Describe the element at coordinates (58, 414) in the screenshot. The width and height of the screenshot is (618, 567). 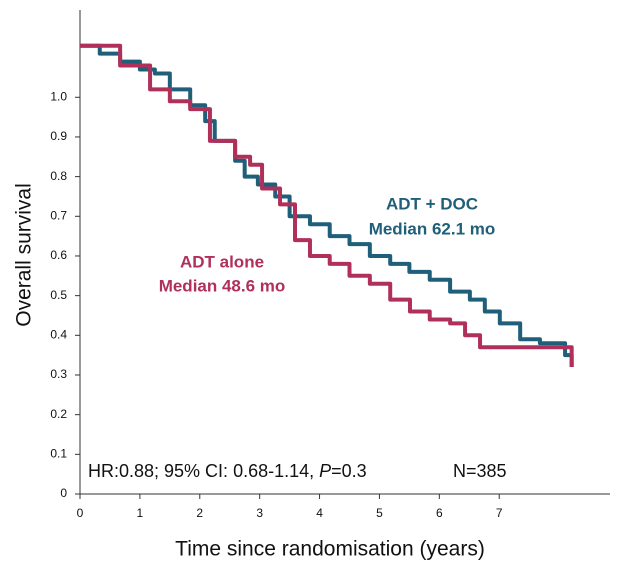
I see `y-tick-label: 0.2` at that location.